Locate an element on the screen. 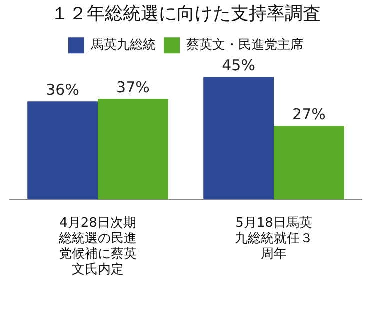 The image size is (376, 324). data-label: 37% is located at coordinates (133, 87).